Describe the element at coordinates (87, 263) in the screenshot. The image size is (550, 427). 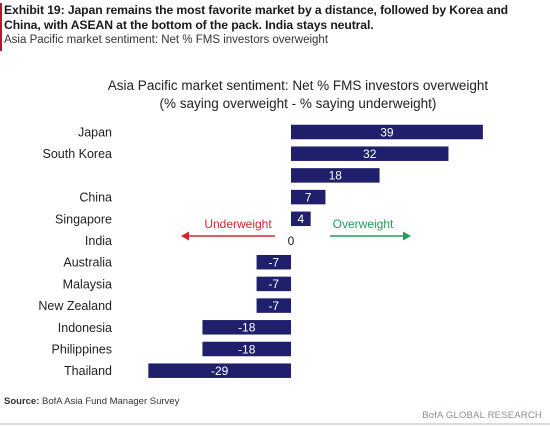
I see `category-label: Australia` at that location.